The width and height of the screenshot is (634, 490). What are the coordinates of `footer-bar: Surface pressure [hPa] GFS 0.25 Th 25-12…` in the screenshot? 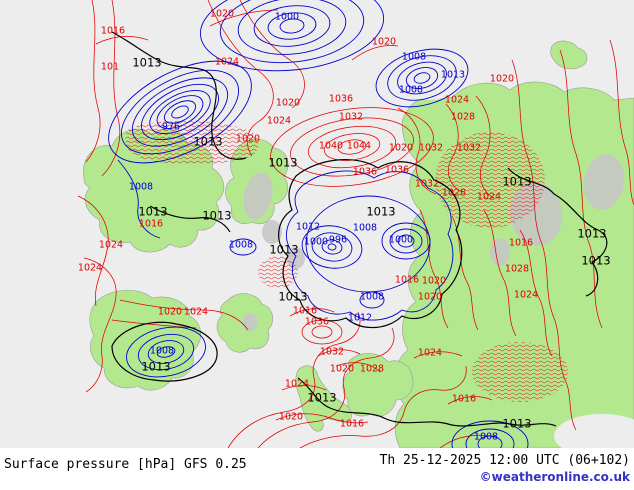 It's located at (317, 469).